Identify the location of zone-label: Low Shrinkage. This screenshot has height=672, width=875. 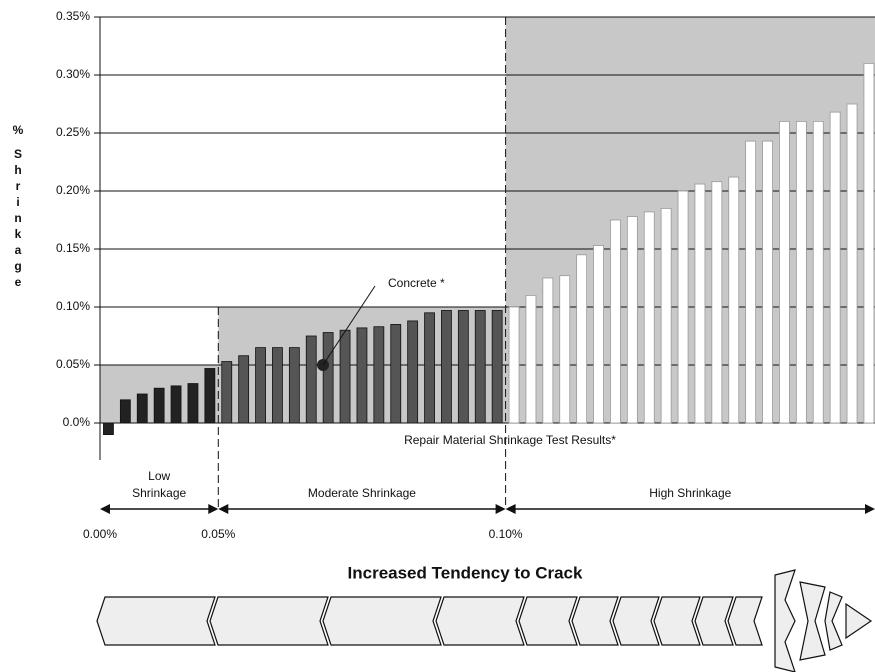
(159, 484).